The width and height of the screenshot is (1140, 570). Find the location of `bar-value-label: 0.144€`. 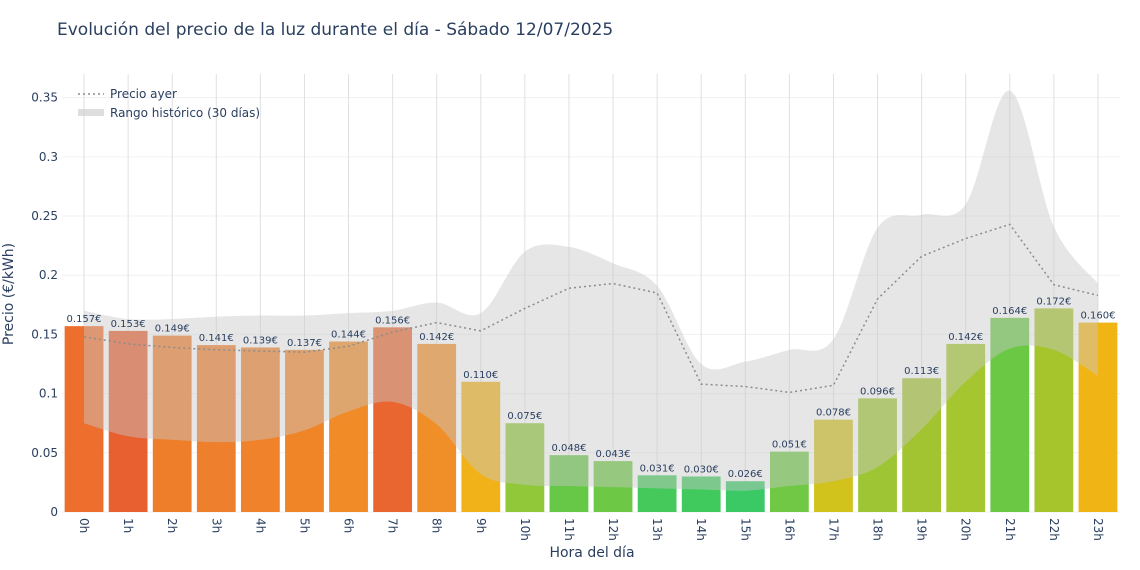

bar-value-label: 0.144€ is located at coordinates (348, 335).